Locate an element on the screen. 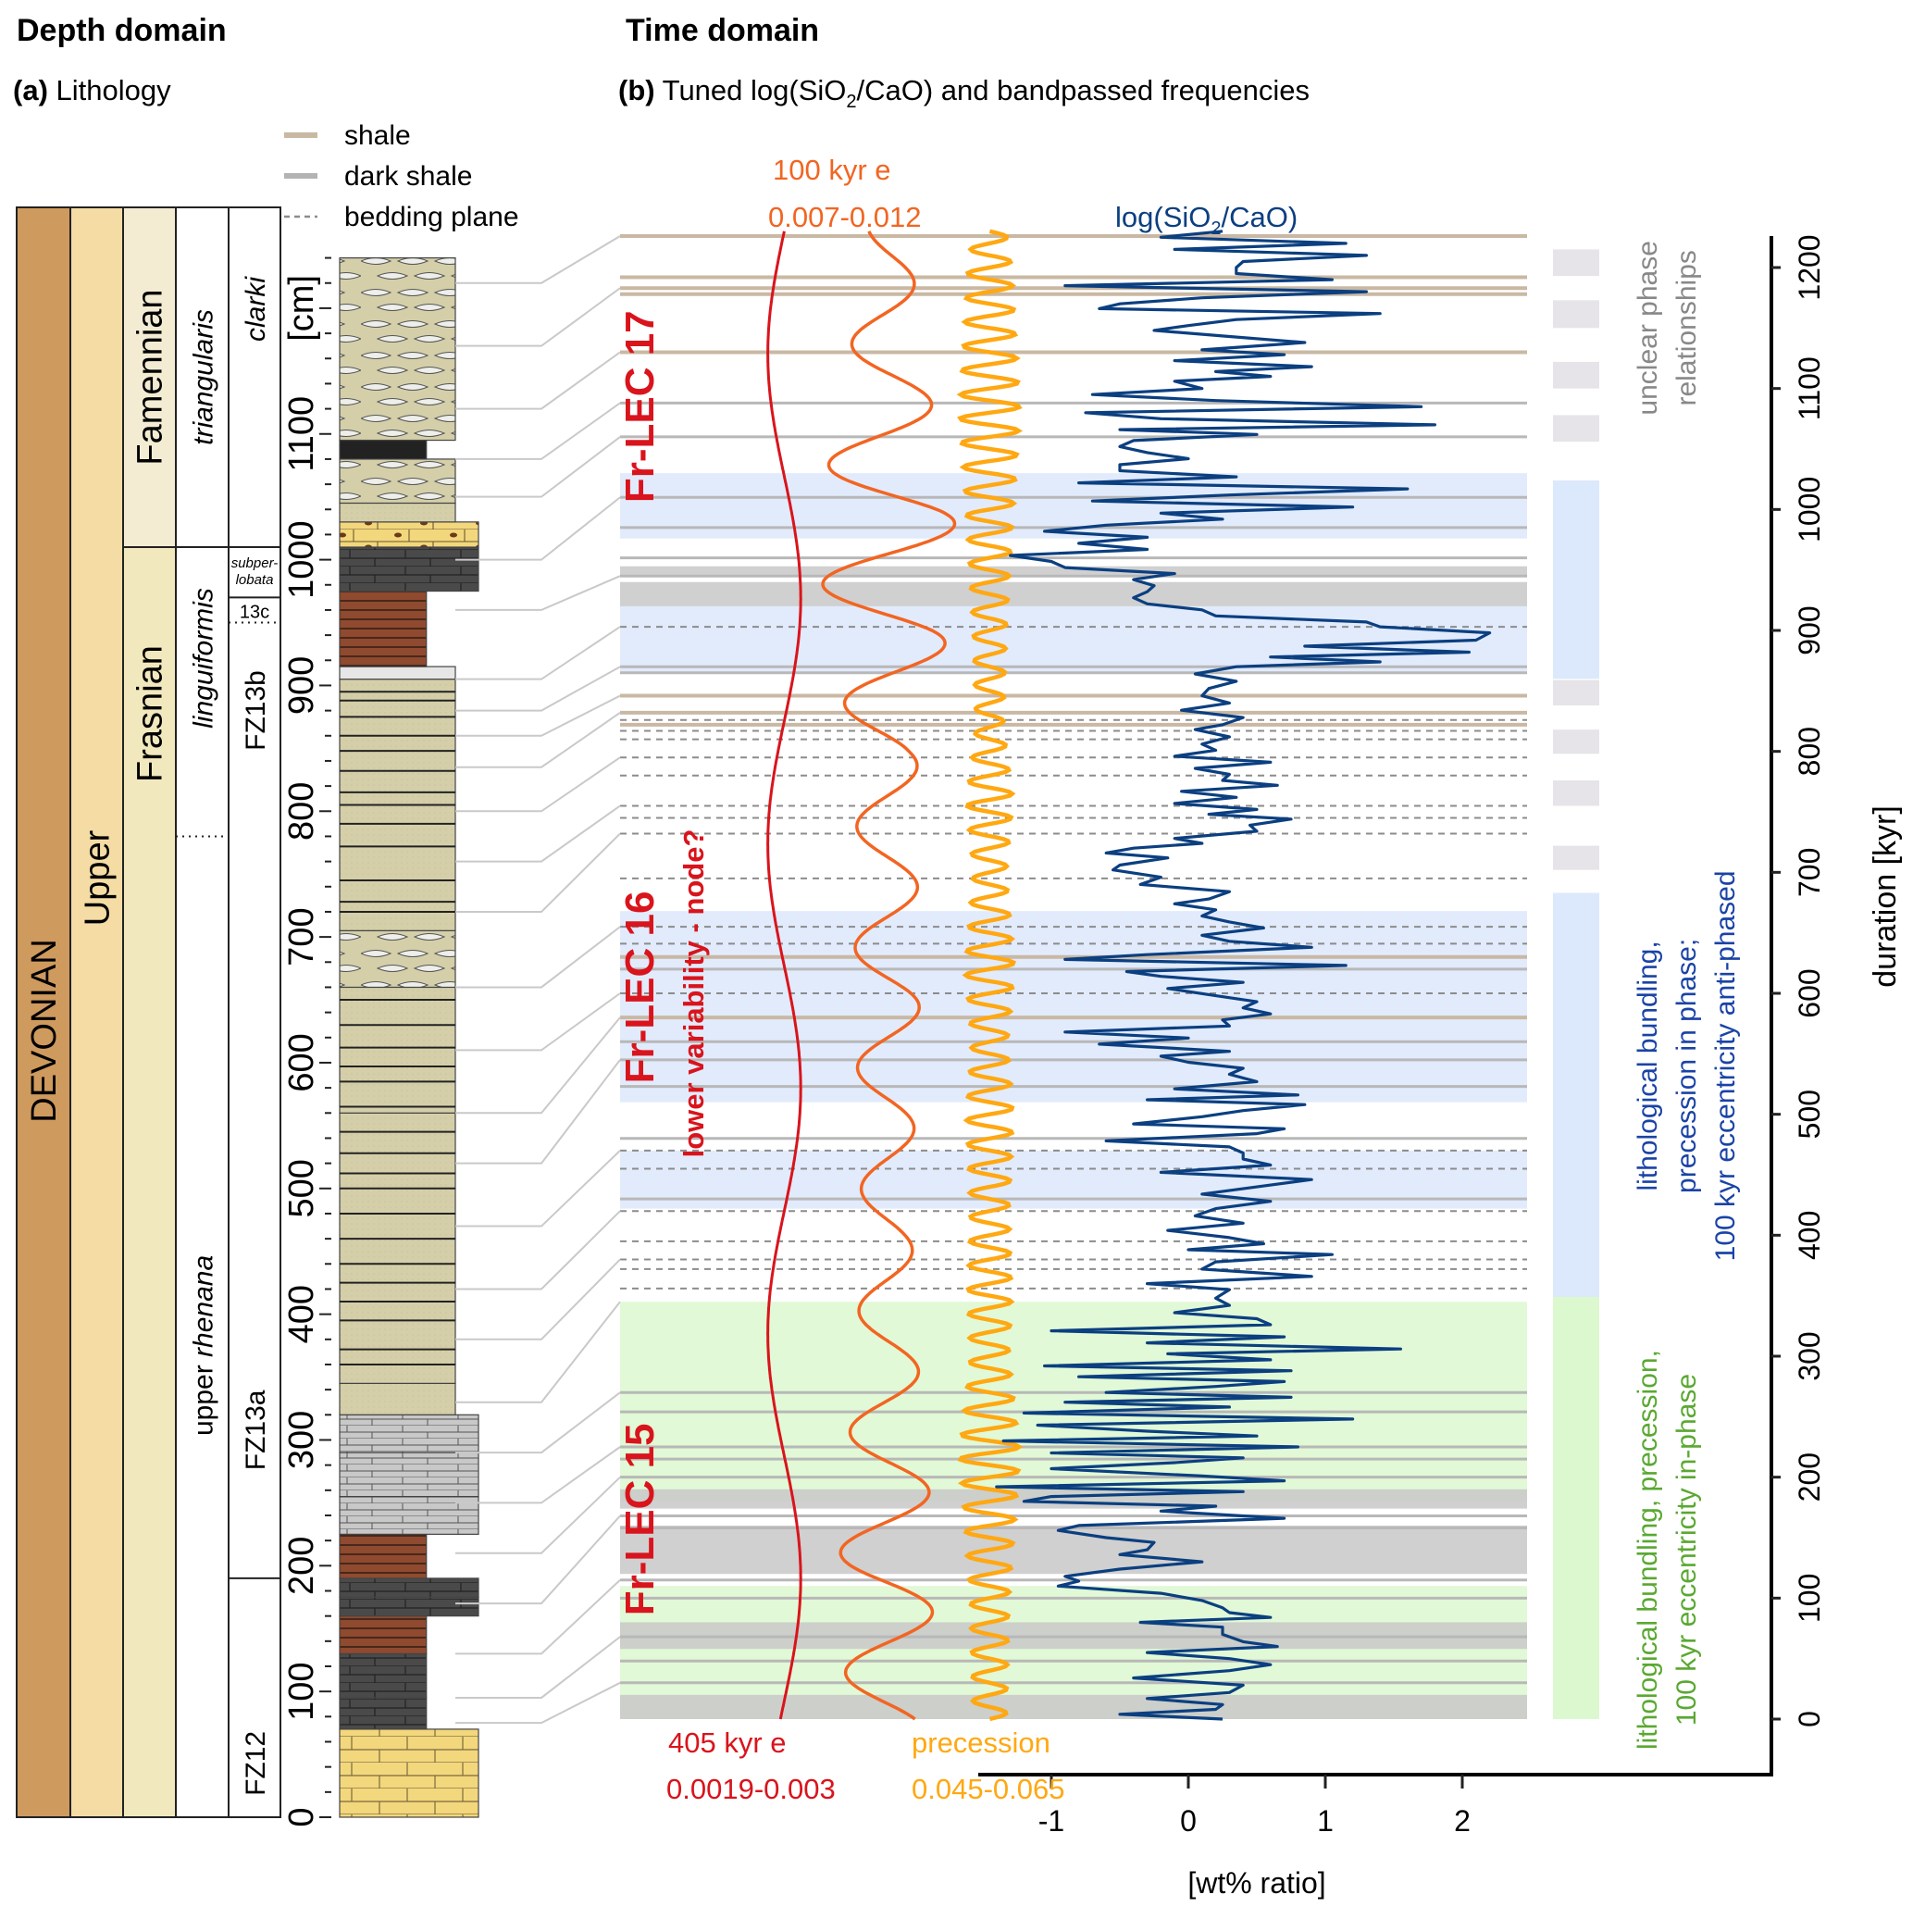 Image resolution: width=1913 pixels, height=1932 pixels. time-domain-heading: Time domain is located at coordinates (722, 30).